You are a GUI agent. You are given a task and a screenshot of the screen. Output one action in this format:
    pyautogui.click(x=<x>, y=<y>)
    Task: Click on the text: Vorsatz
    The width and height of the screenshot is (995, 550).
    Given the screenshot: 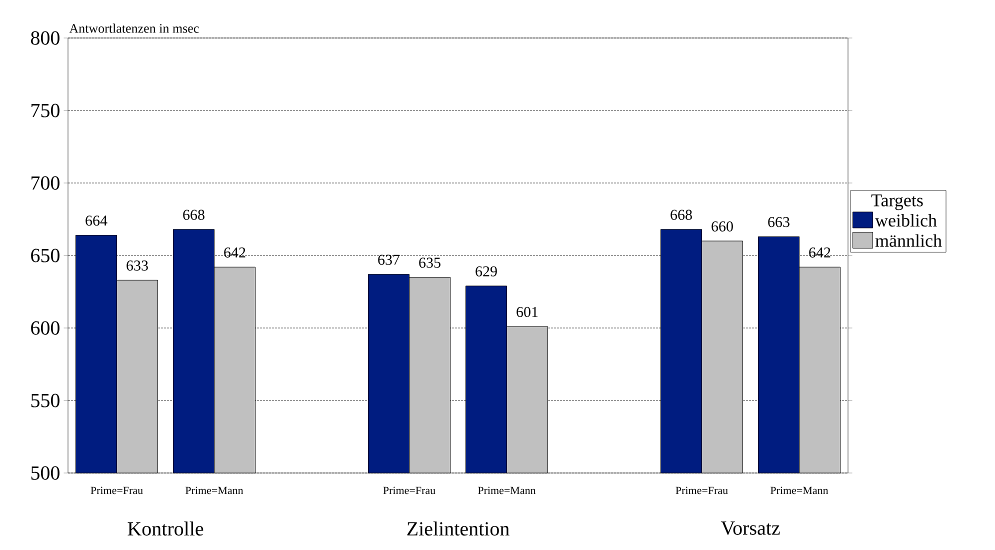 What is the action you would take?
    pyautogui.click(x=750, y=528)
    